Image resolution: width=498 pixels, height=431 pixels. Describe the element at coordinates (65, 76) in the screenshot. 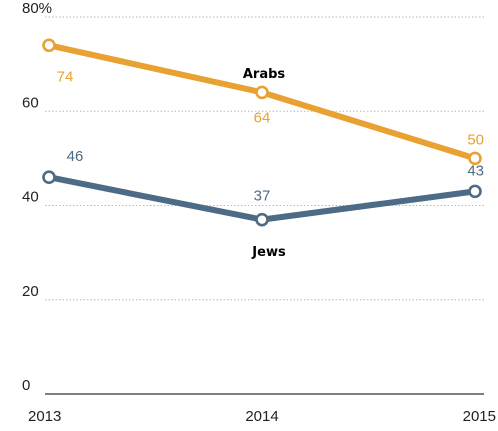

I see `data-label-arabs: 74` at that location.